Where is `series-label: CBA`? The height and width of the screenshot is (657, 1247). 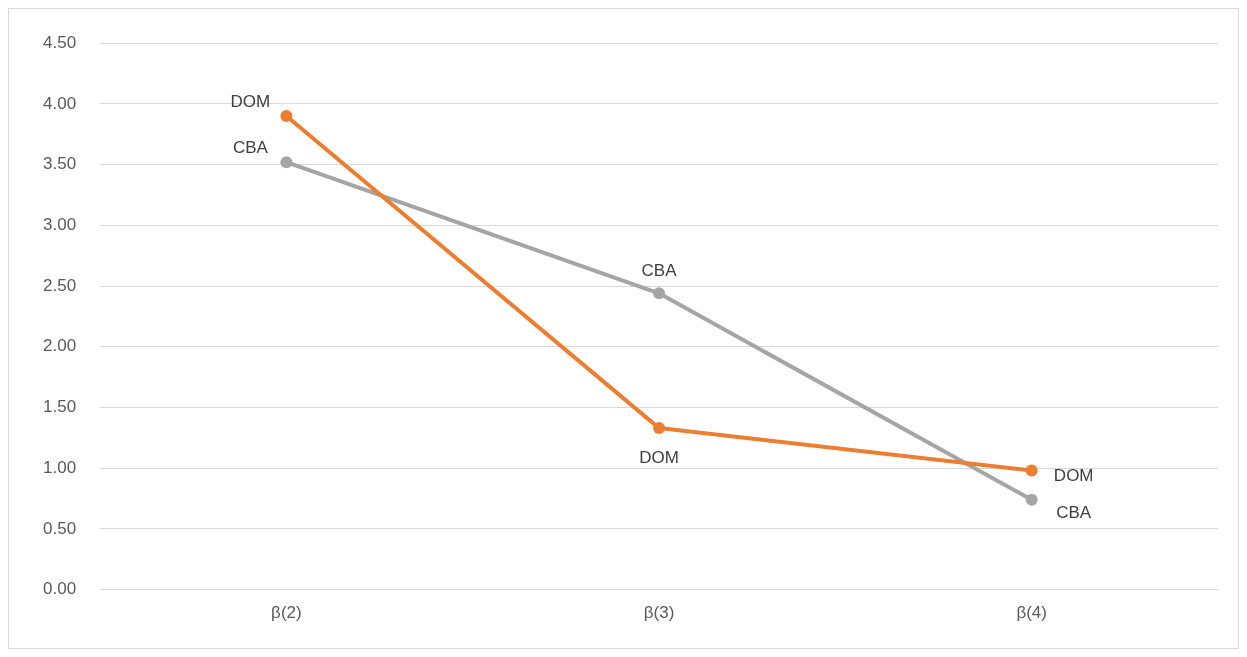 series-label: CBA is located at coordinates (659, 271).